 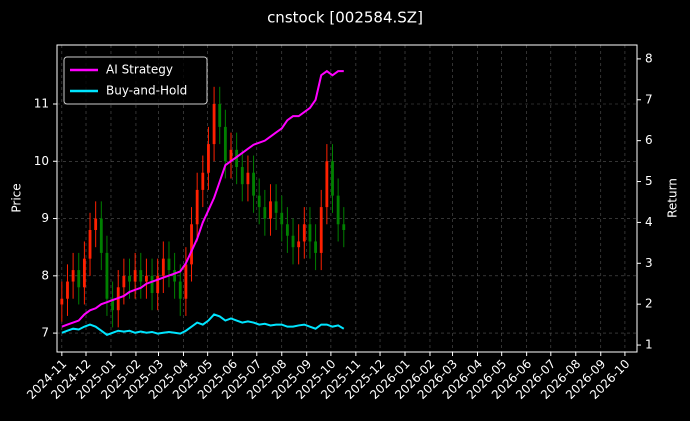 I want to click on y2-tick-label: 1, so click(x=649, y=345).